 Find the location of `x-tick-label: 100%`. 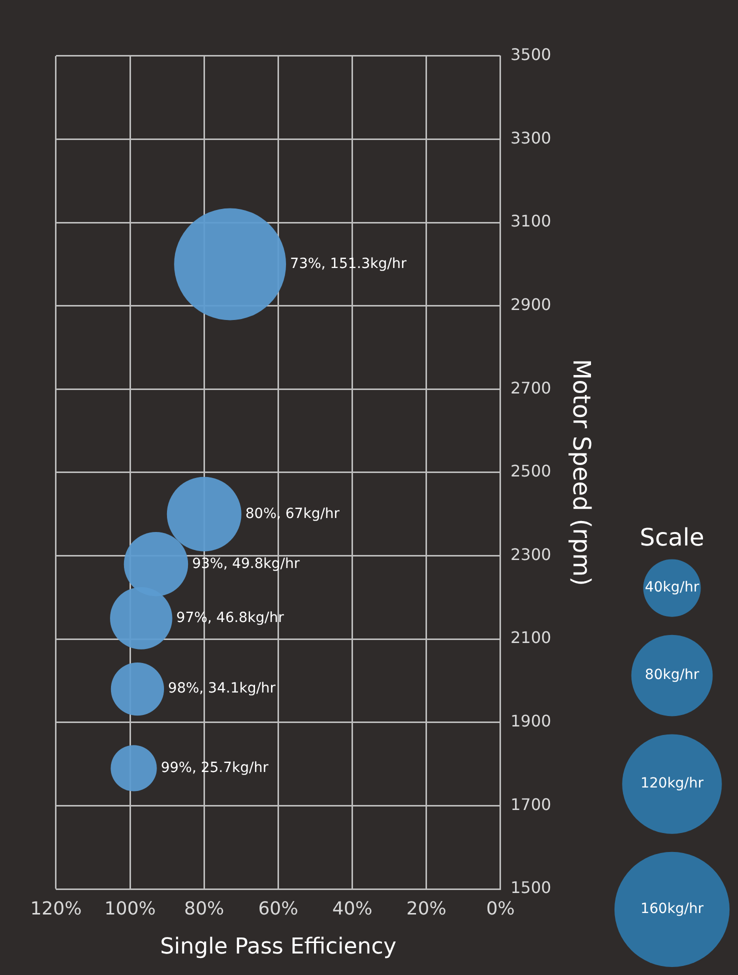

x-tick-label: 100% is located at coordinates (130, 909).